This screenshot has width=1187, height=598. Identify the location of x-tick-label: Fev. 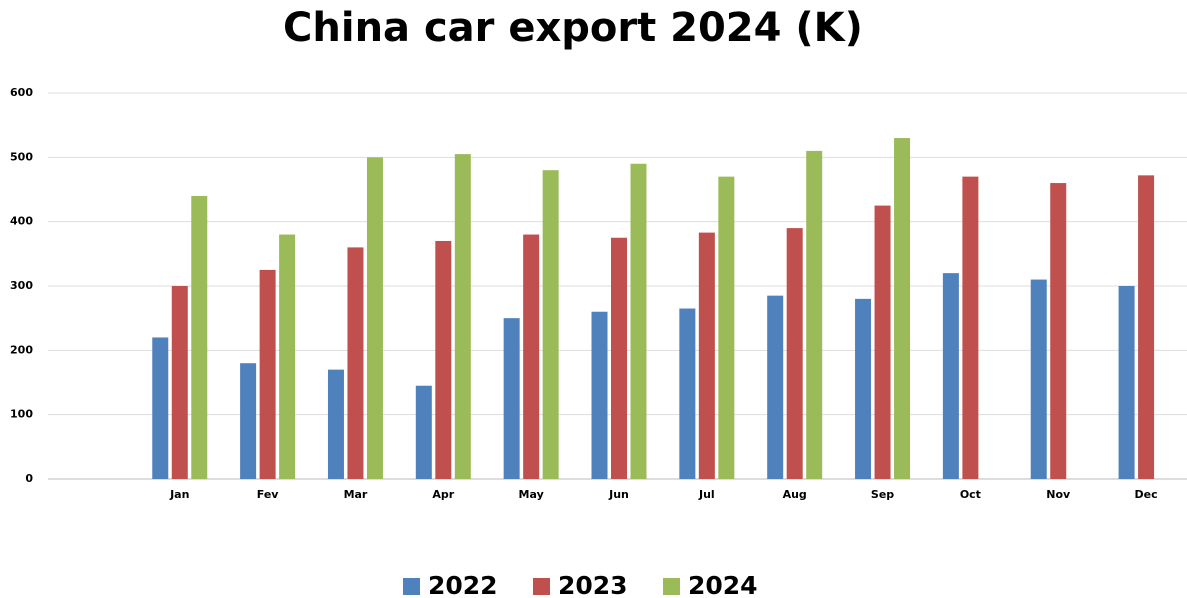
(268, 494).